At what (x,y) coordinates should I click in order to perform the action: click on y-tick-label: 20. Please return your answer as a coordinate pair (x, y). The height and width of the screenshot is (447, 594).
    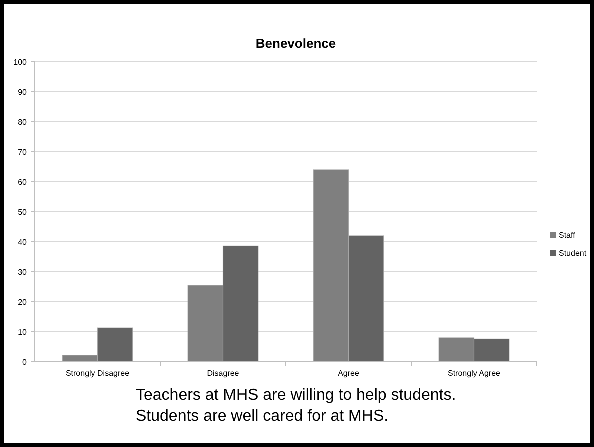
    Looking at the image, I should click on (23, 302).